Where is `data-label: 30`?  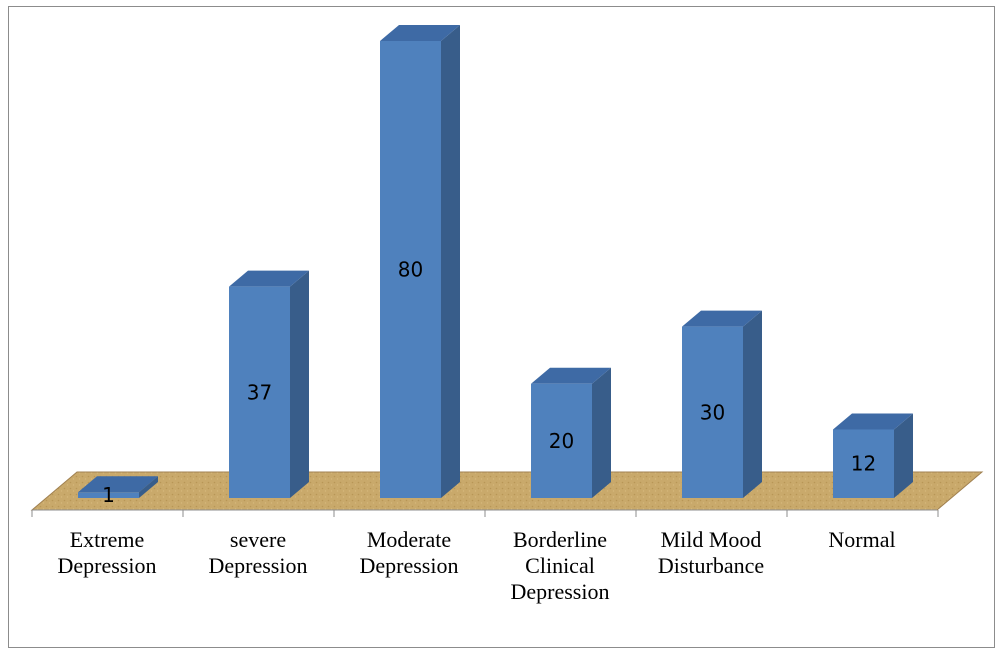
data-label: 30 is located at coordinates (712, 412).